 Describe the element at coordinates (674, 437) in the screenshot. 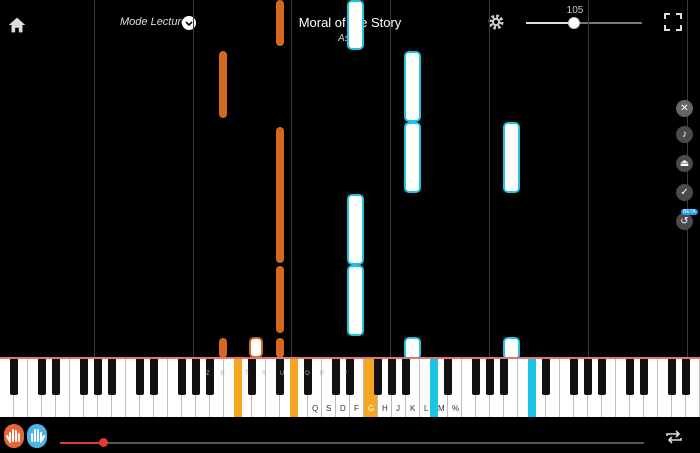

I see `loop-icon` at that location.